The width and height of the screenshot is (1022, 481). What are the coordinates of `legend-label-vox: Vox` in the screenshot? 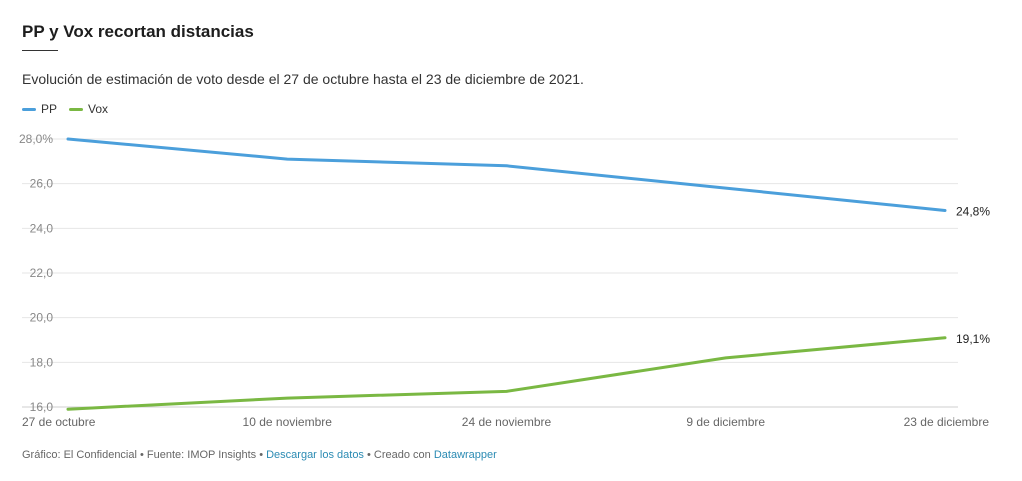 It's located at (98, 109).